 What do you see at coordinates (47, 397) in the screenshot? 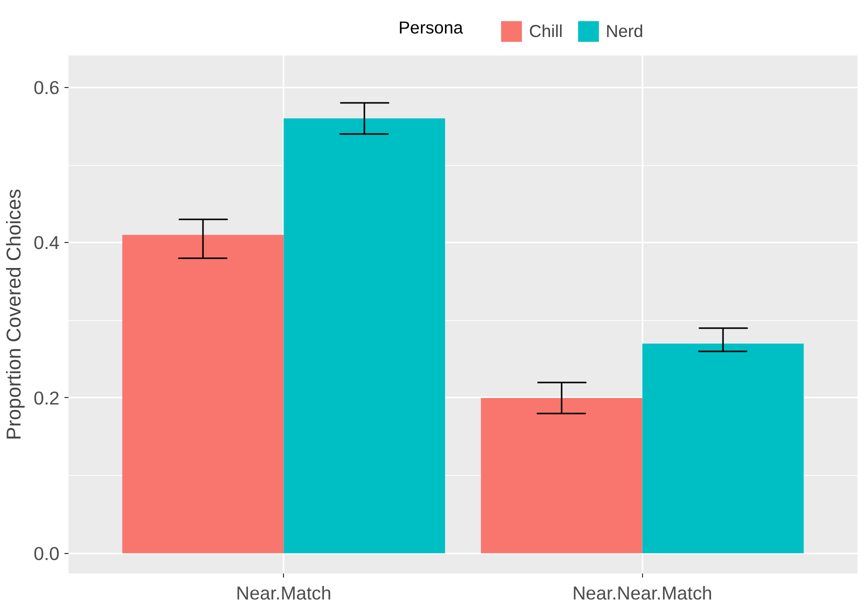
I see `y-tick-label: 0.2` at bounding box center [47, 397].